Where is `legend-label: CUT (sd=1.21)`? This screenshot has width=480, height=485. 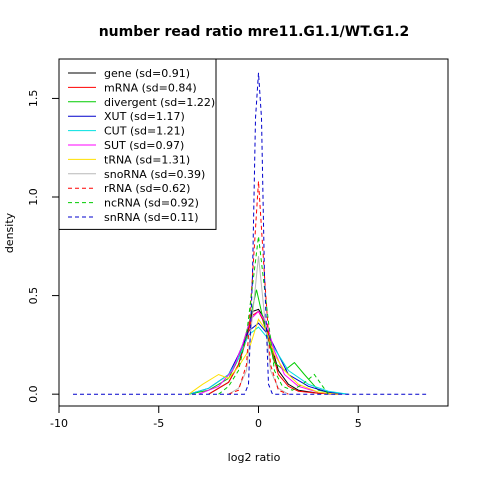
legend-label: CUT (sd=1.21) is located at coordinates (144, 131).